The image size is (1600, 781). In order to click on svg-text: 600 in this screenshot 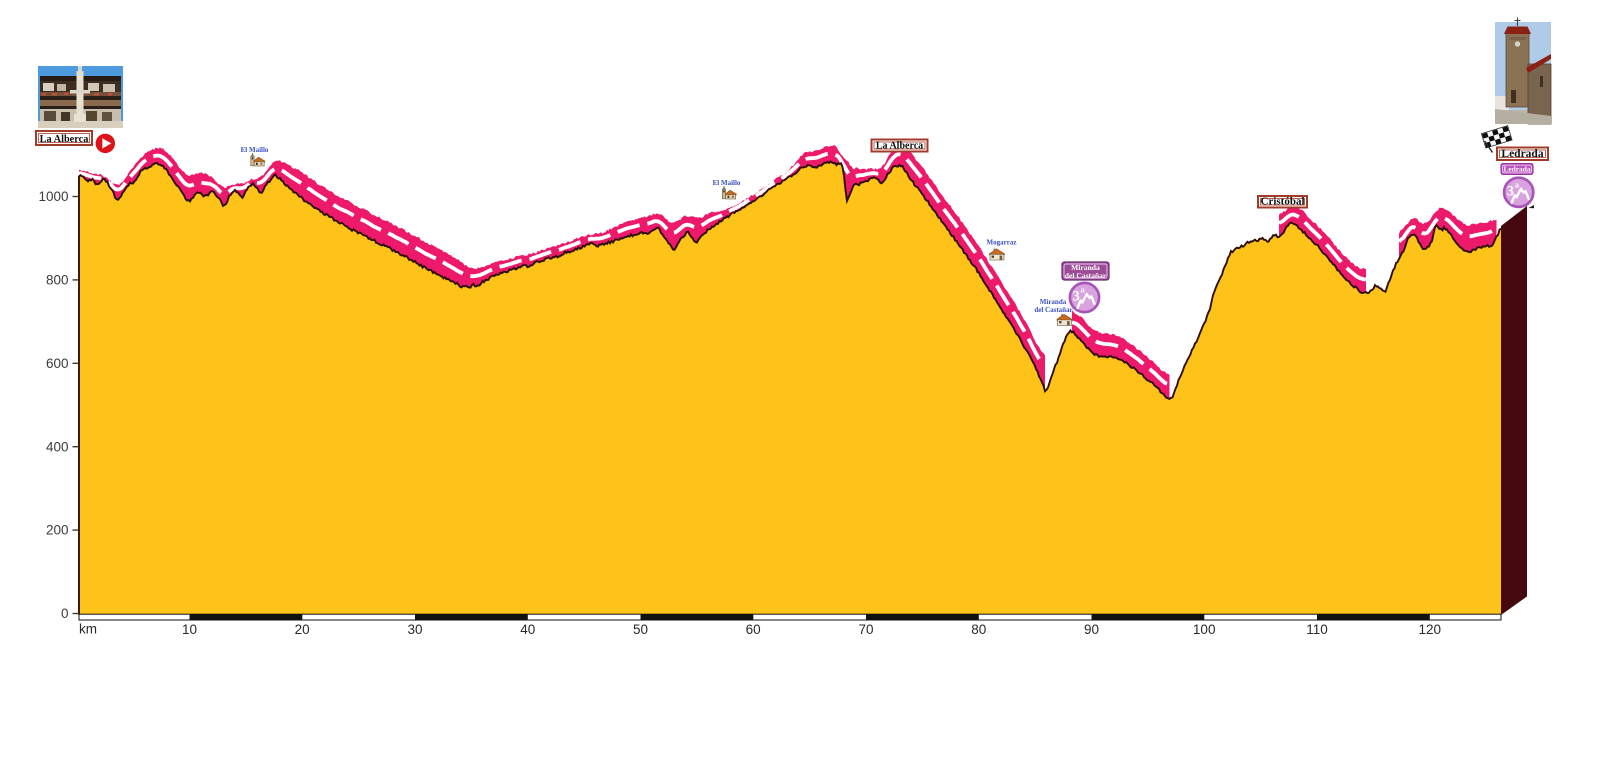, I will do `click(57, 363)`.